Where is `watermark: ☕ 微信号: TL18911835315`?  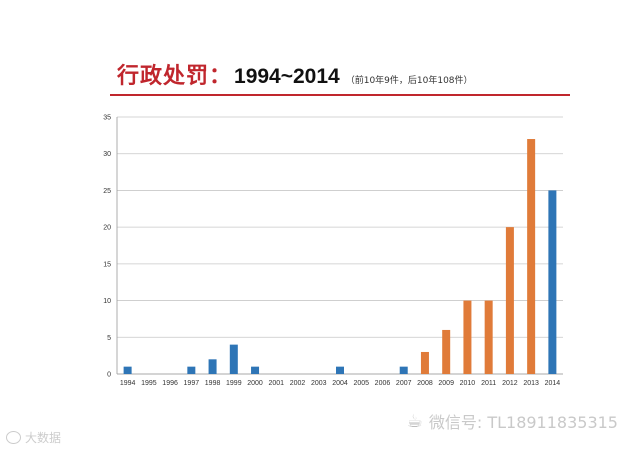
watermark: ☕ 微信号: TL18911835315 is located at coordinates (512, 421).